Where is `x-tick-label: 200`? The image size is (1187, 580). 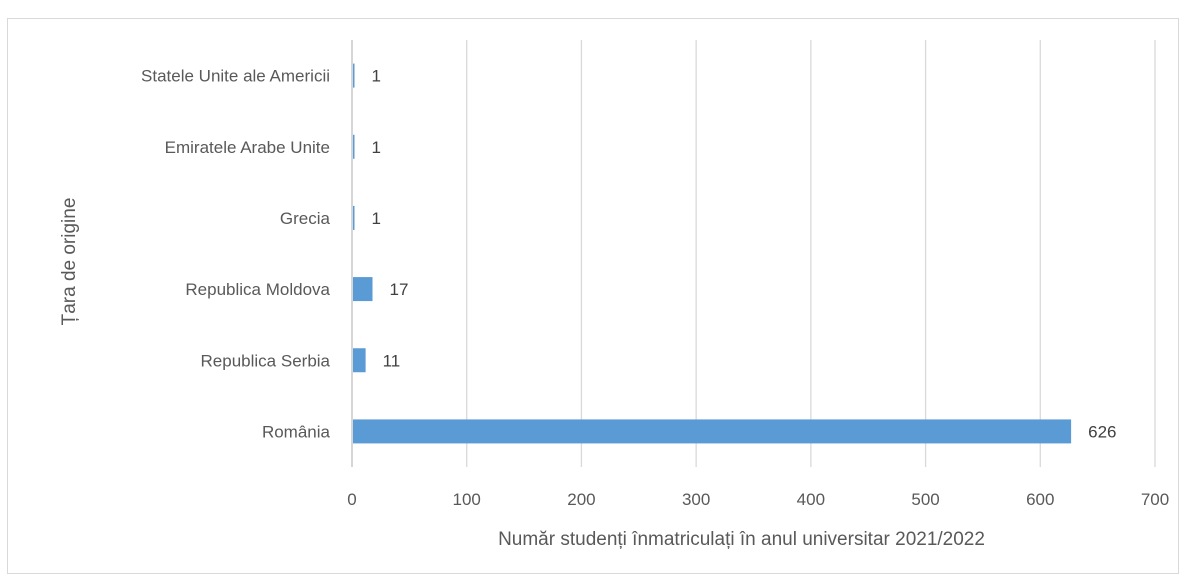
x-tick-label: 200 is located at coordinates (581, 499).